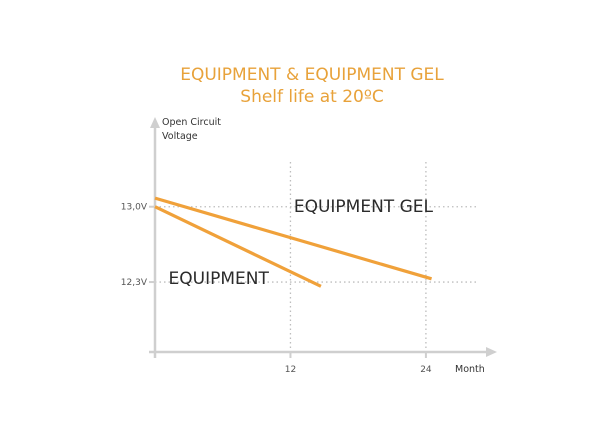  What do you see at coordinates (238, 246) in the screenshot?
I see `series-line-equipment` at bounding box center [238, 246].